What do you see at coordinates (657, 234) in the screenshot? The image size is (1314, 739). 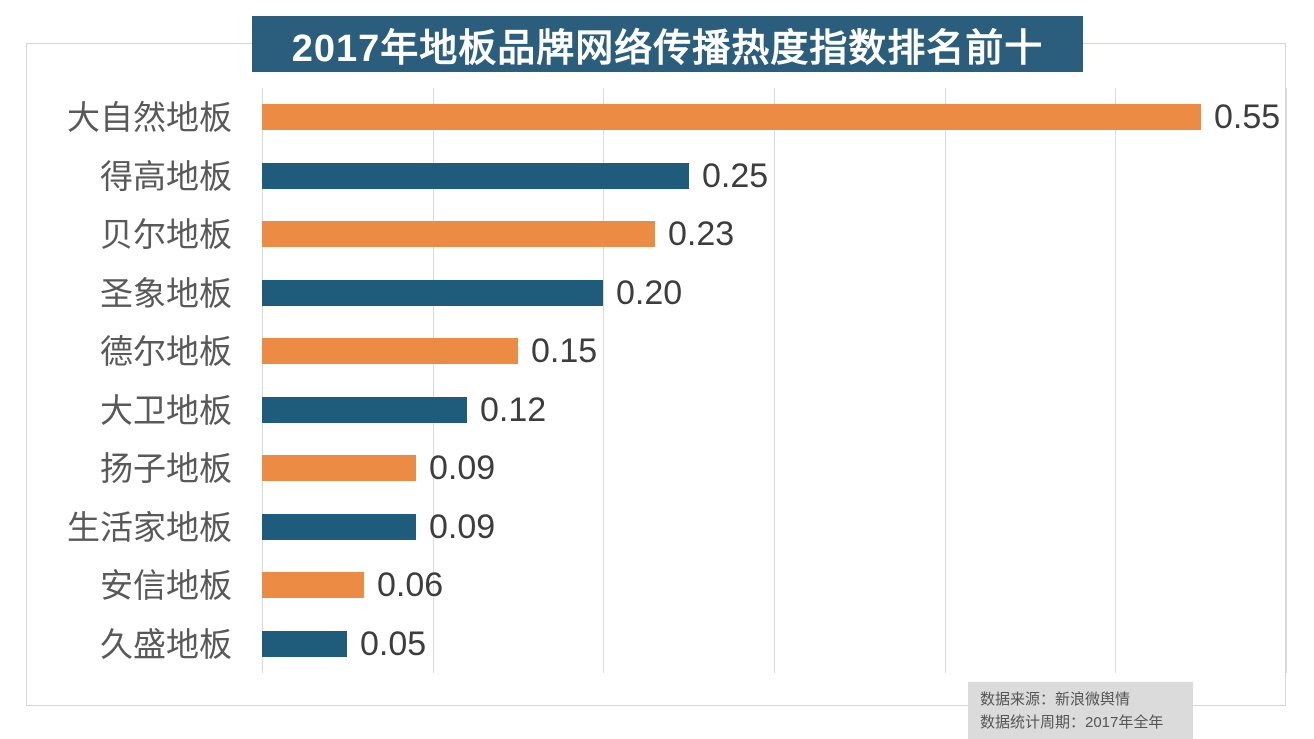 I see `chart-row: 贝尔地板 0.23` at bounding box center [657, 234].